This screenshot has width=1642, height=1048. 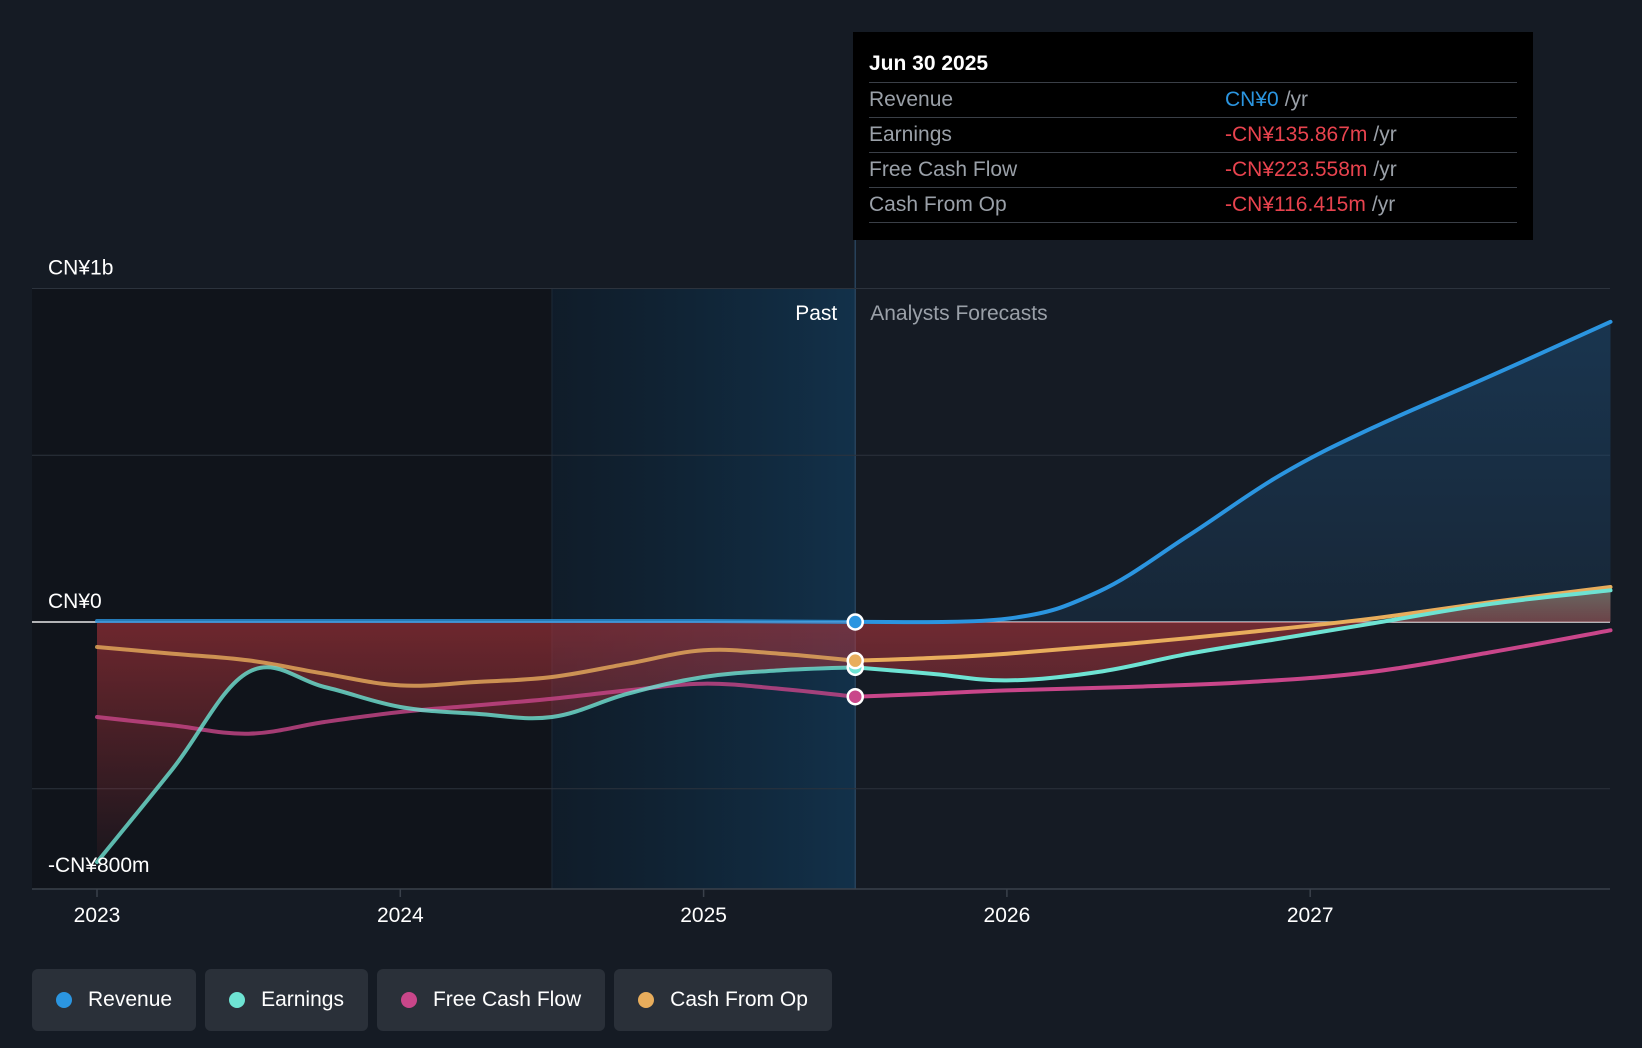 I want to click on cash-from-op-marker, so click(x=855, y=660).